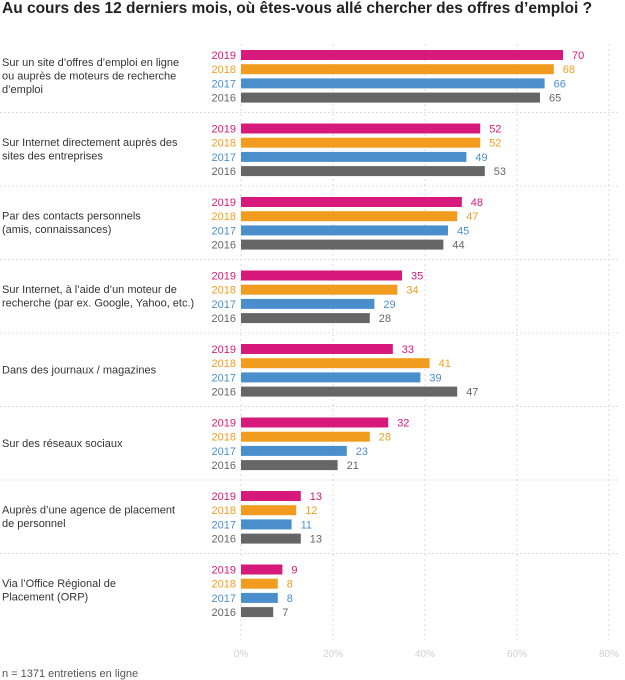  I want to click on value-label: 9, so click(294, 571).